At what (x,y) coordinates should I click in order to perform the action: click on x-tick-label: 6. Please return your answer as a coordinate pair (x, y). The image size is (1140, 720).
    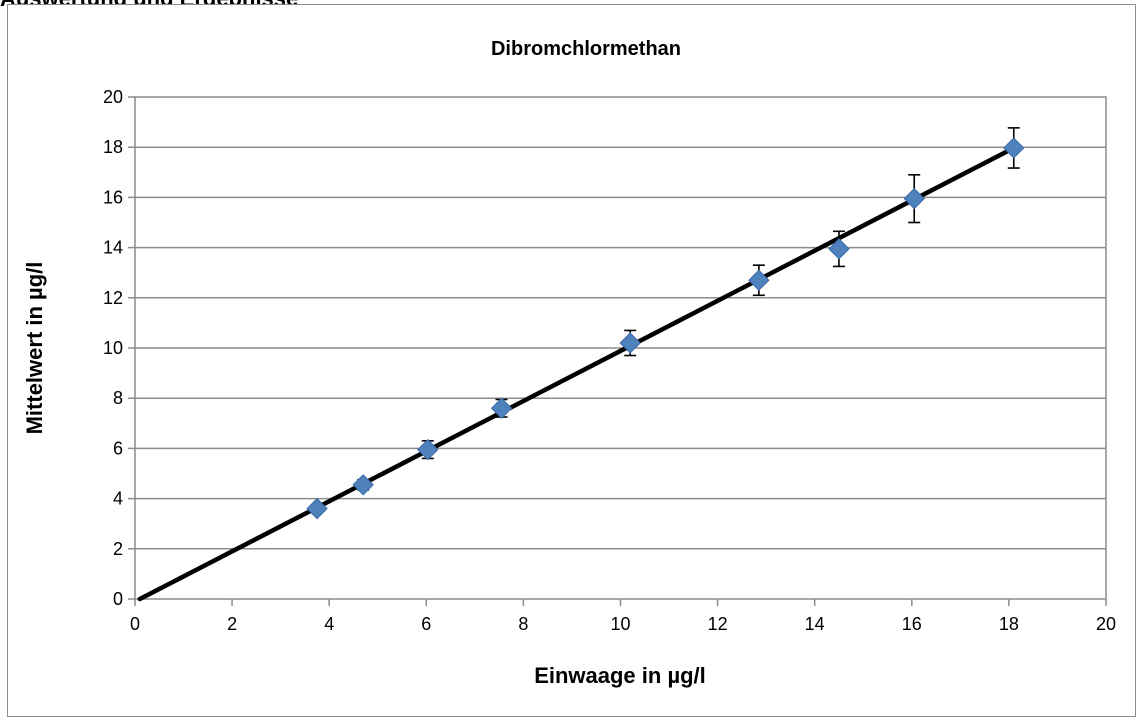
    Looking at the image, I should click on (426, 624).